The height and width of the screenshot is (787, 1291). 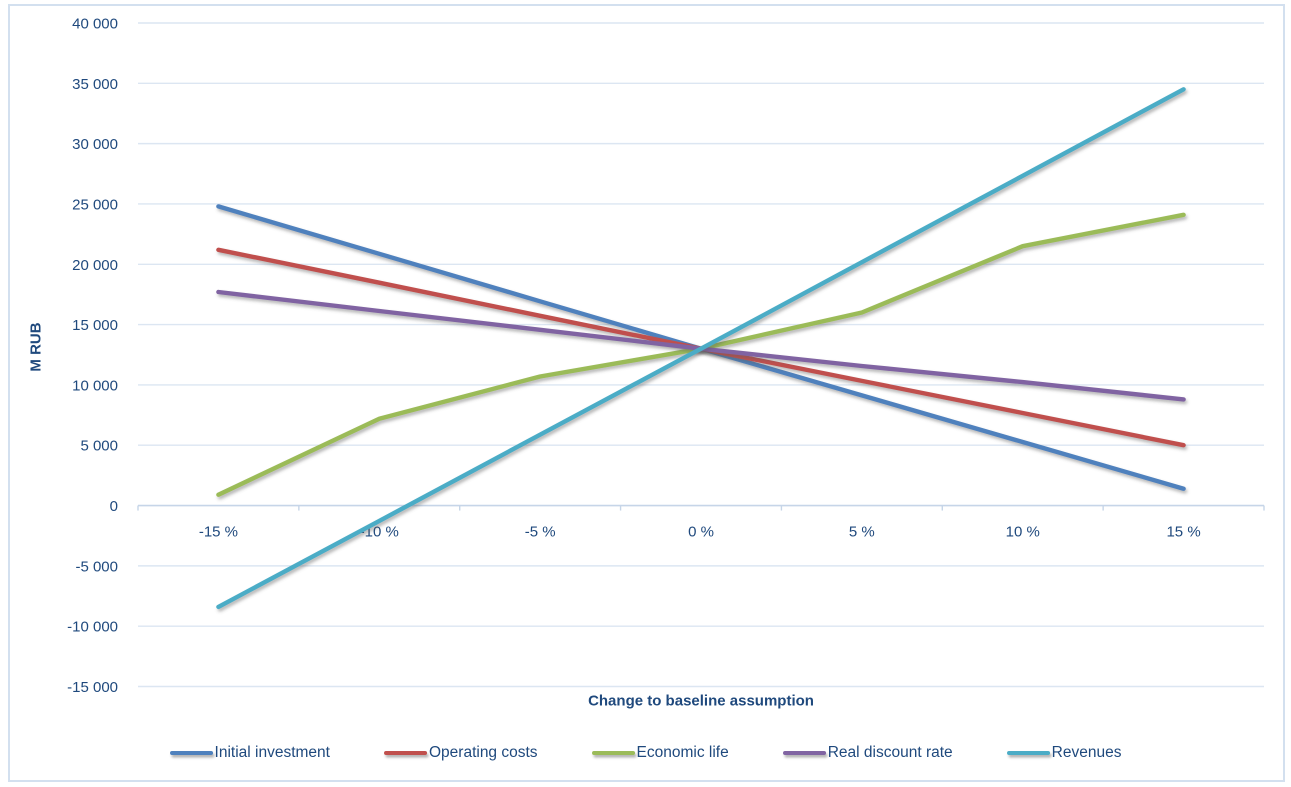 What do you see at coordinates (92, 627) in the screenshot?
I see `y-tick-label: -10 000` at bounding box center [92, 627].